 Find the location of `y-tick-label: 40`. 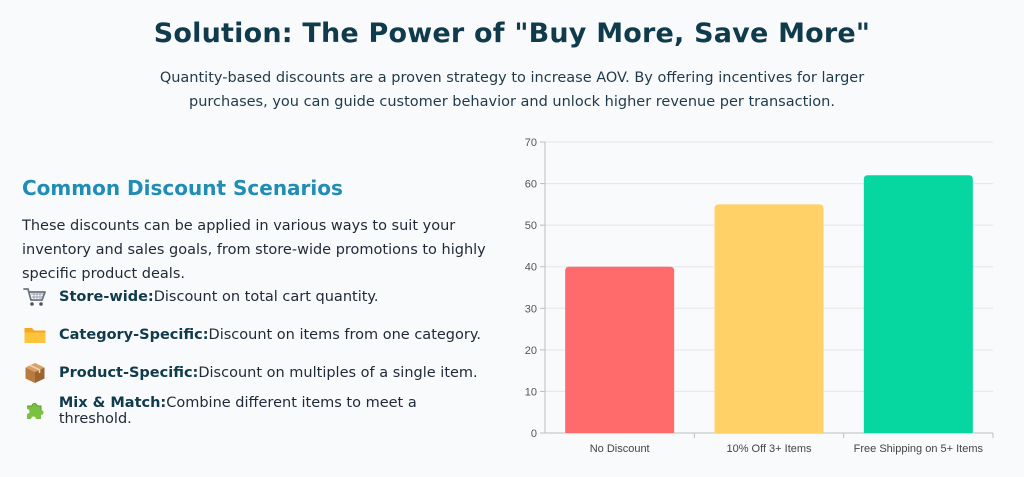

y-tick-label: 40 is located at coordinates (531, 268).